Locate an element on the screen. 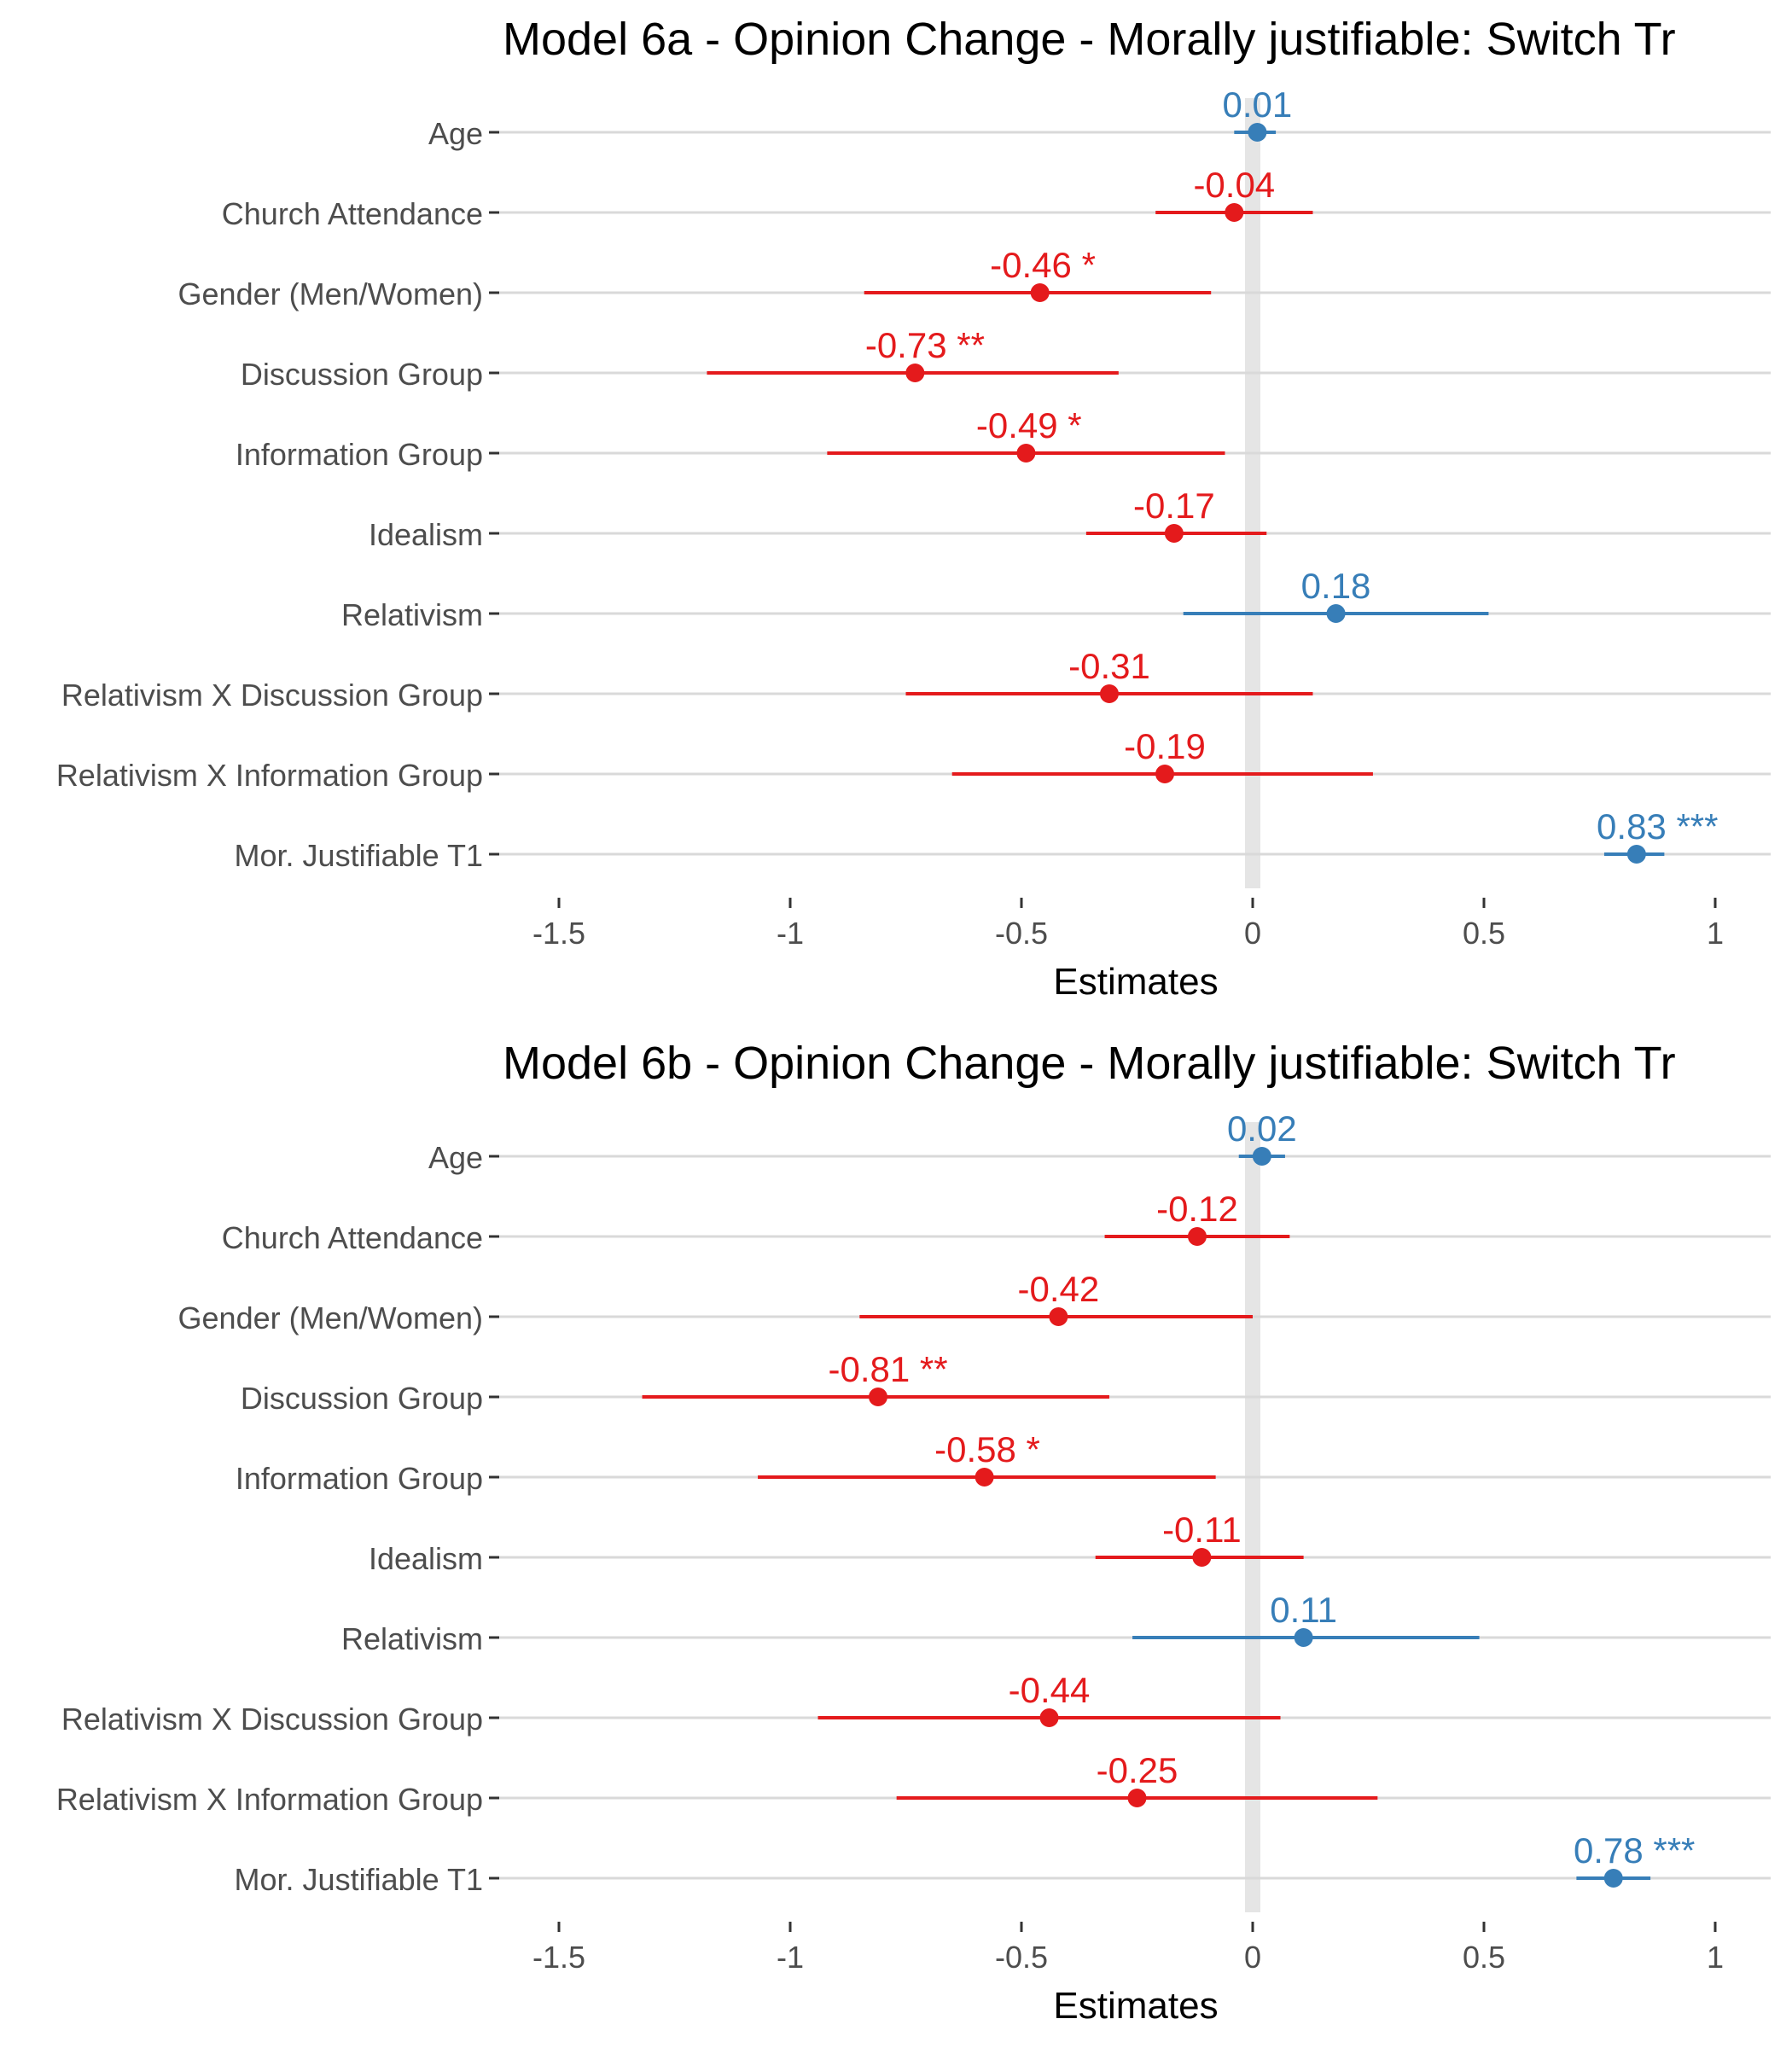 The width and height of the screenshot is (1792, 2048). data-label: 0.18 is located at coordinates (1336, 586).